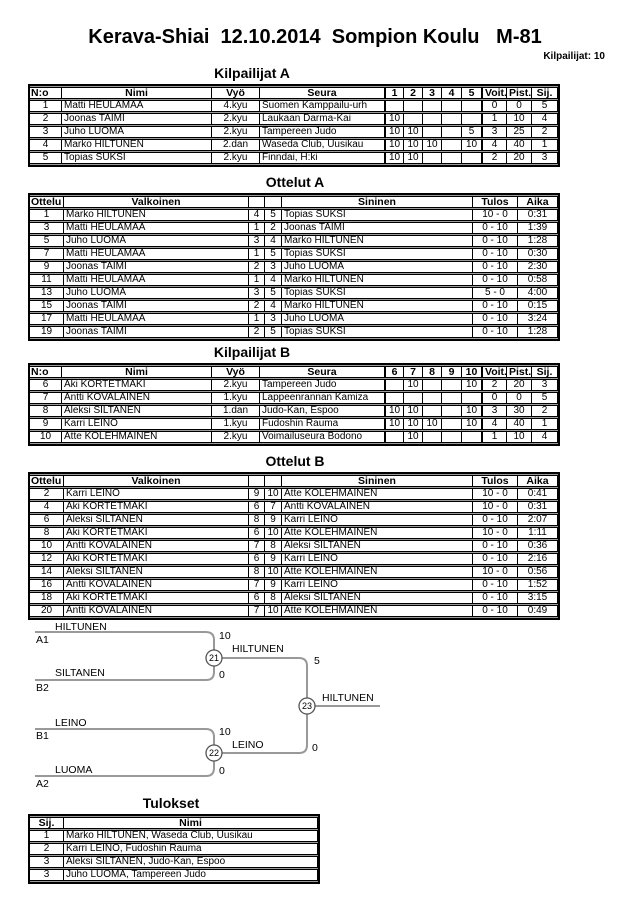 The image size is (630, 917). What do you see at coordinates (80, 673) in the screenshot?
I see `sf1-bottom-name: SILTANEN` at bounding box center [80, 673].